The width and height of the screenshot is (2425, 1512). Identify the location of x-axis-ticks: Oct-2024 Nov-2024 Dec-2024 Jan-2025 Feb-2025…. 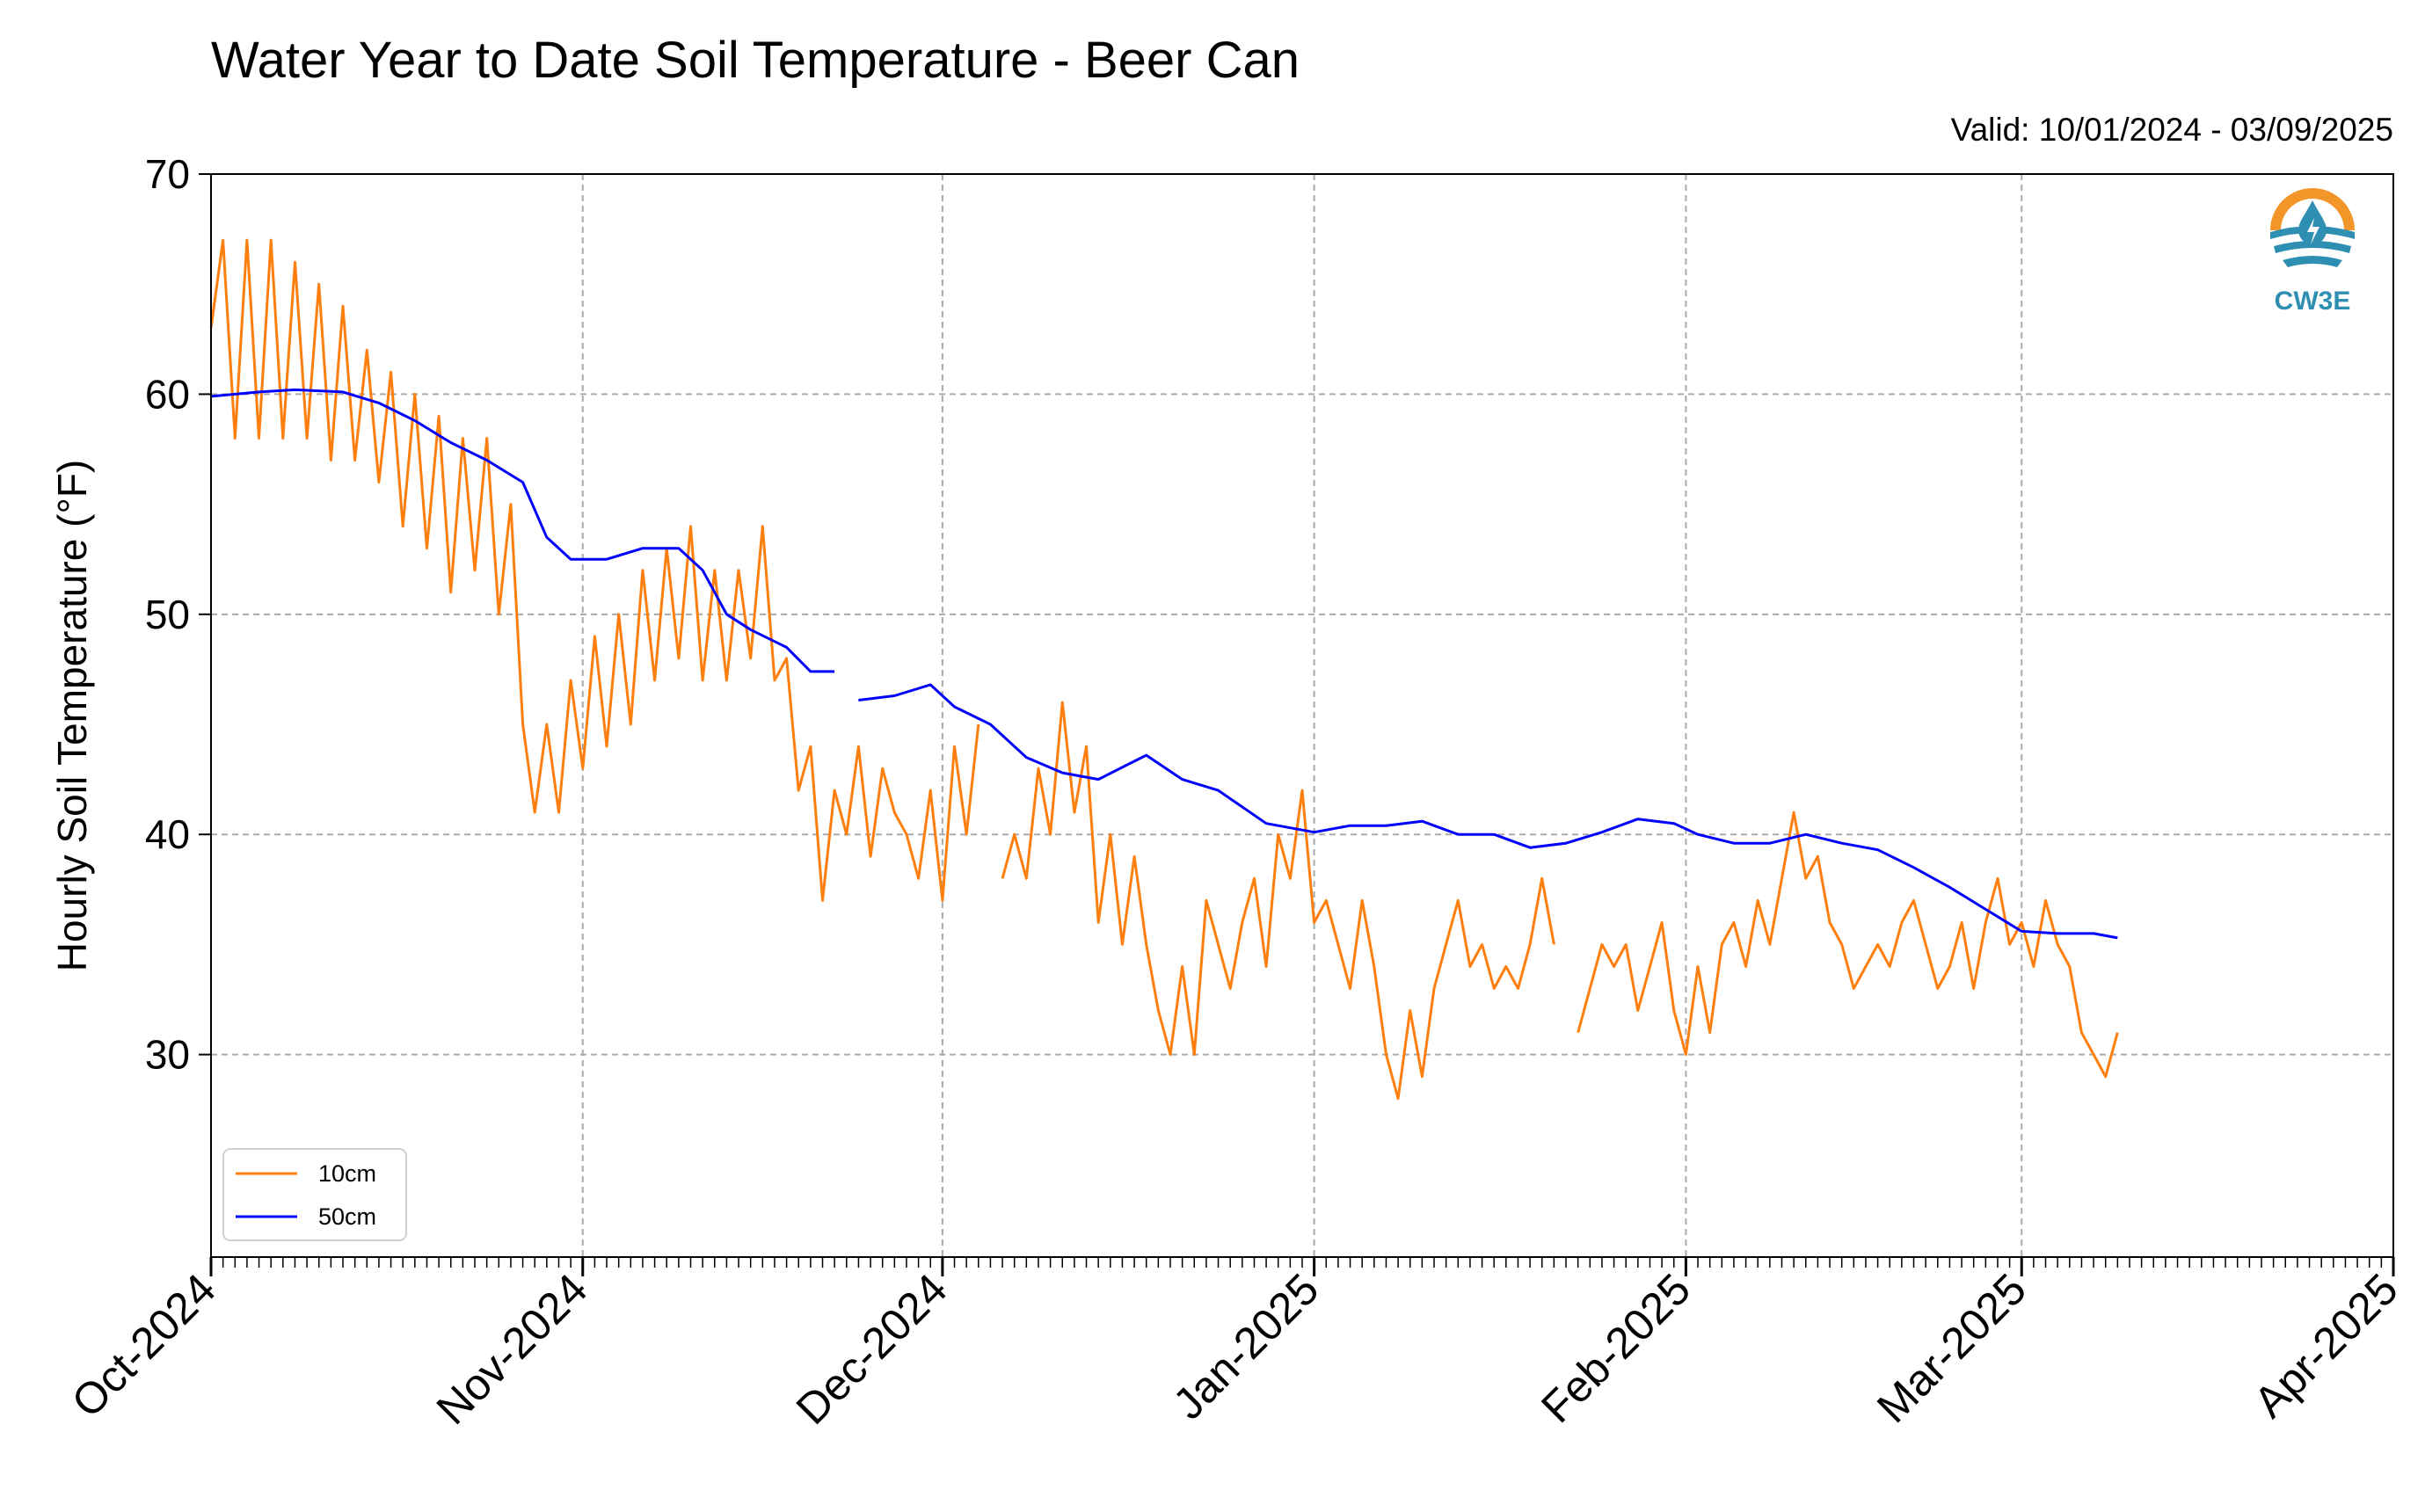
(1234, 1346).